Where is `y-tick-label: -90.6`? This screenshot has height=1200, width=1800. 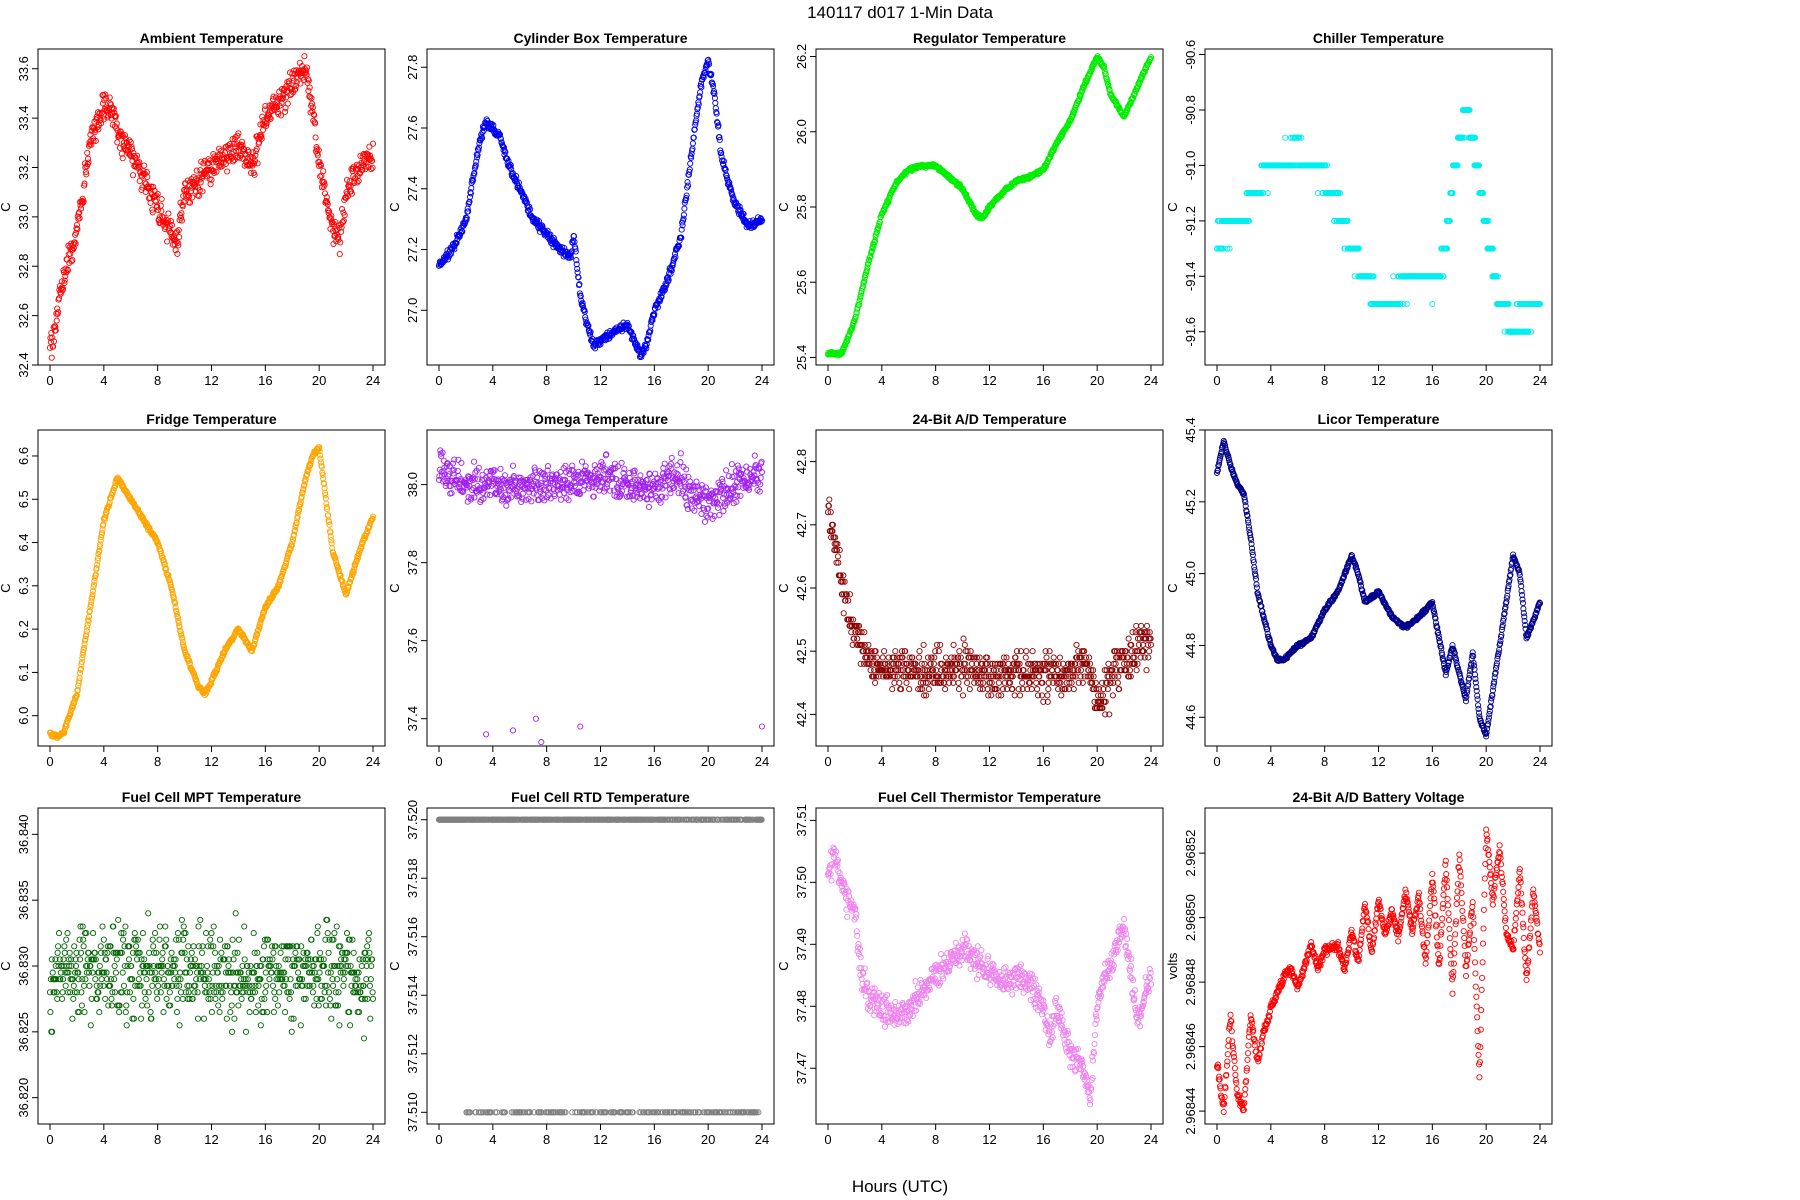
y-tick-label: -90.6 is located at coordinates (1190, 55).